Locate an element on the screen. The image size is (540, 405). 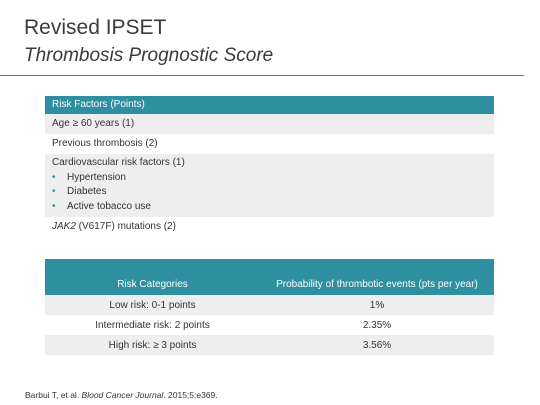
citation-journal: Blood Cancer Journal is located at coordinates (122, 395).